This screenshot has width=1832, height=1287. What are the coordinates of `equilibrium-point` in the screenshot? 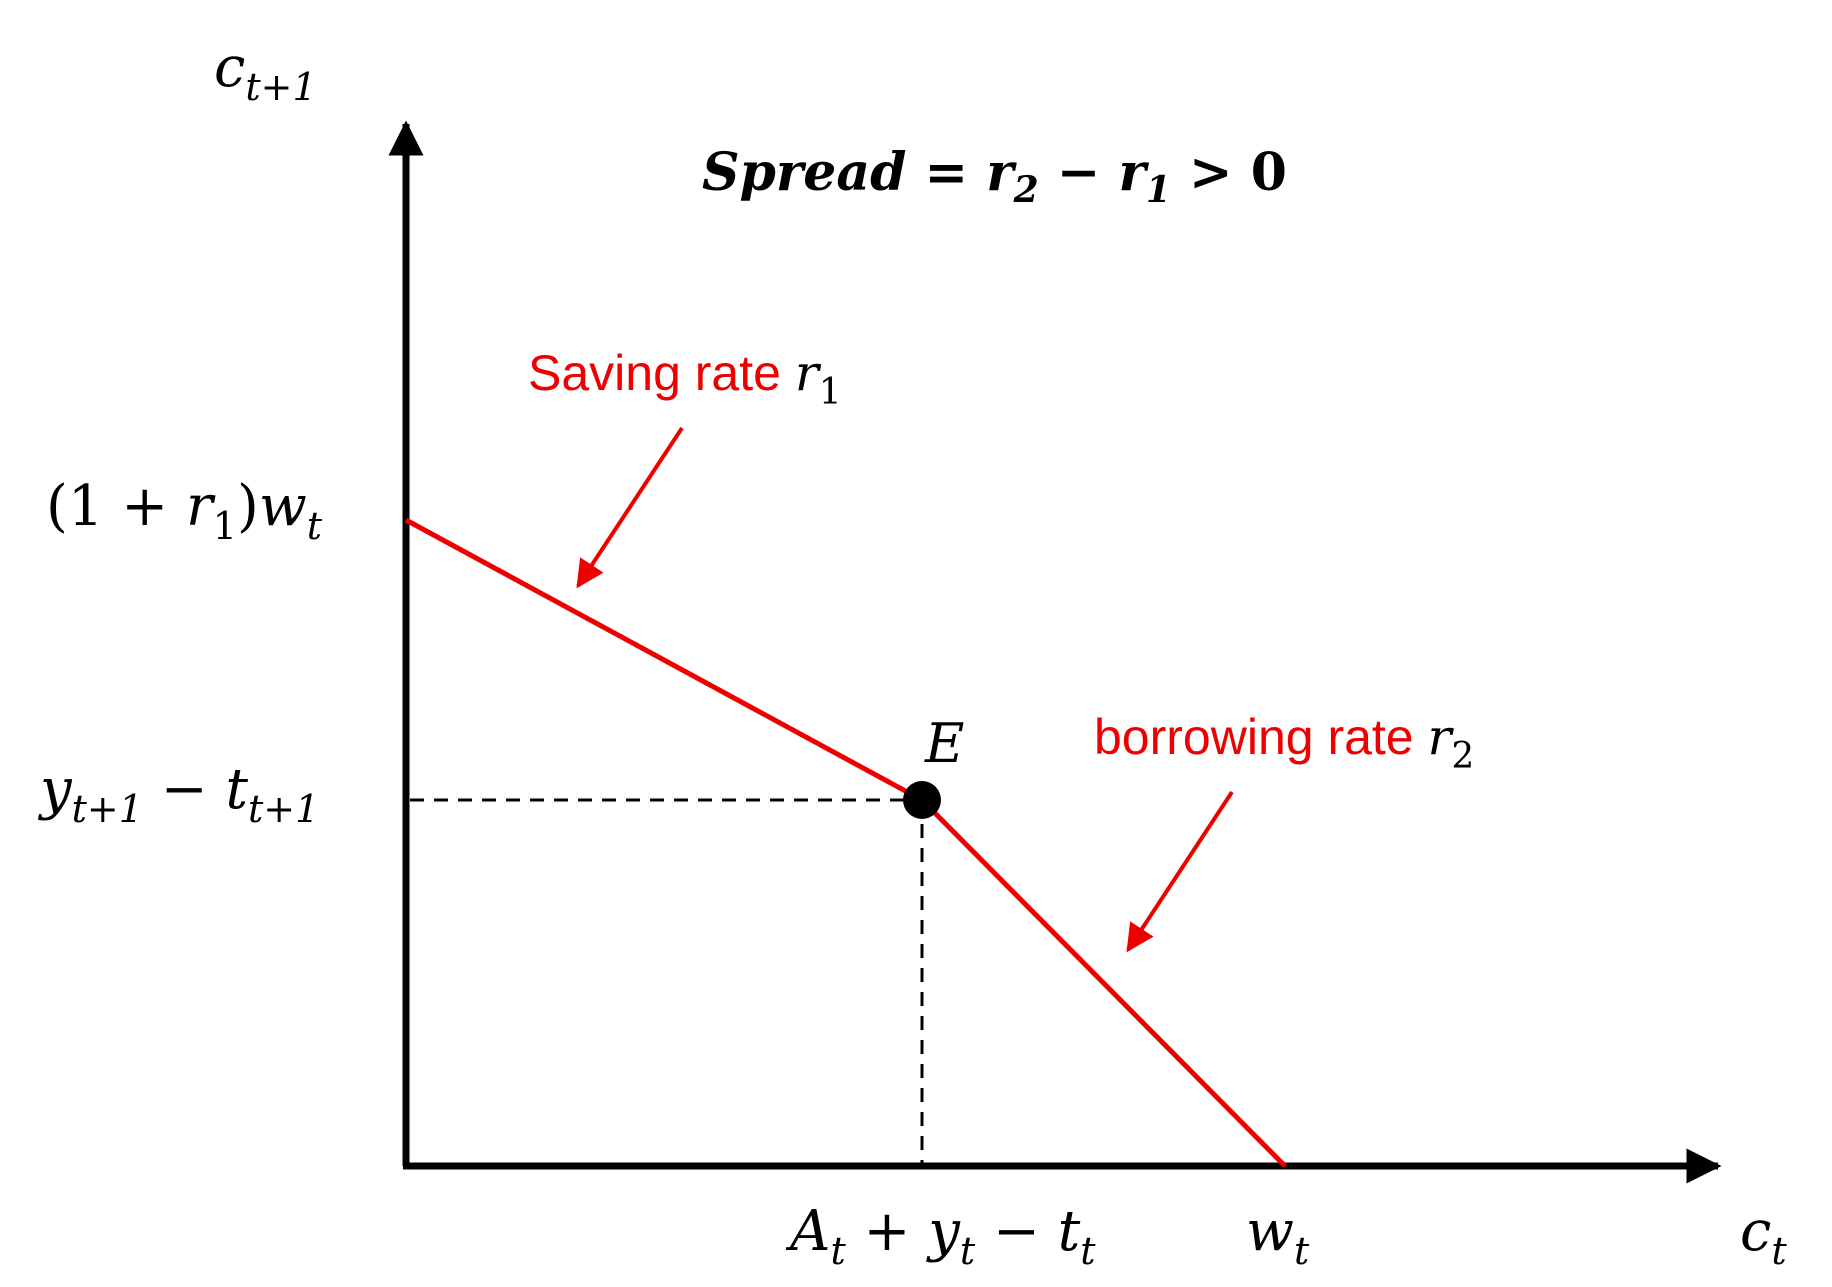 It's located at (922, 800).